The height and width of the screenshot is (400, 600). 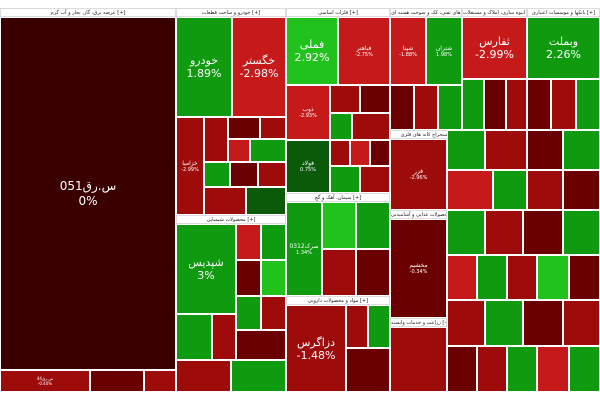 I want to click on stock-tile: فباهنر -2.75%, so click(x=364, y=51).